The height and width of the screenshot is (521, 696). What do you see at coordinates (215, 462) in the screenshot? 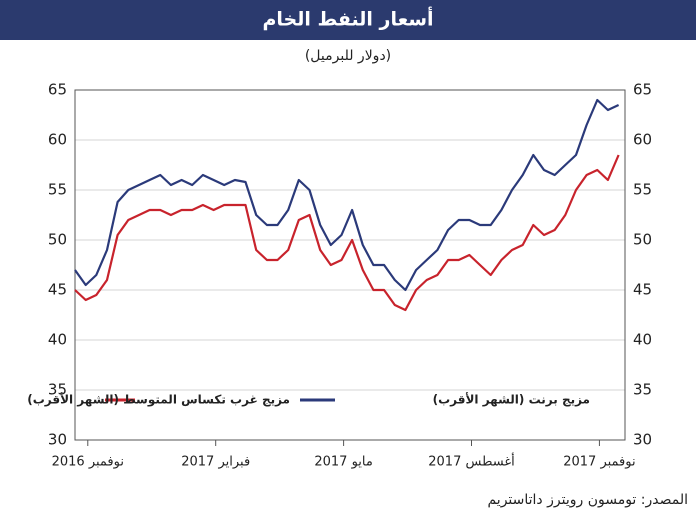
I see `x-tick-label: فبراير 2017` at bounding box center [215, 462].